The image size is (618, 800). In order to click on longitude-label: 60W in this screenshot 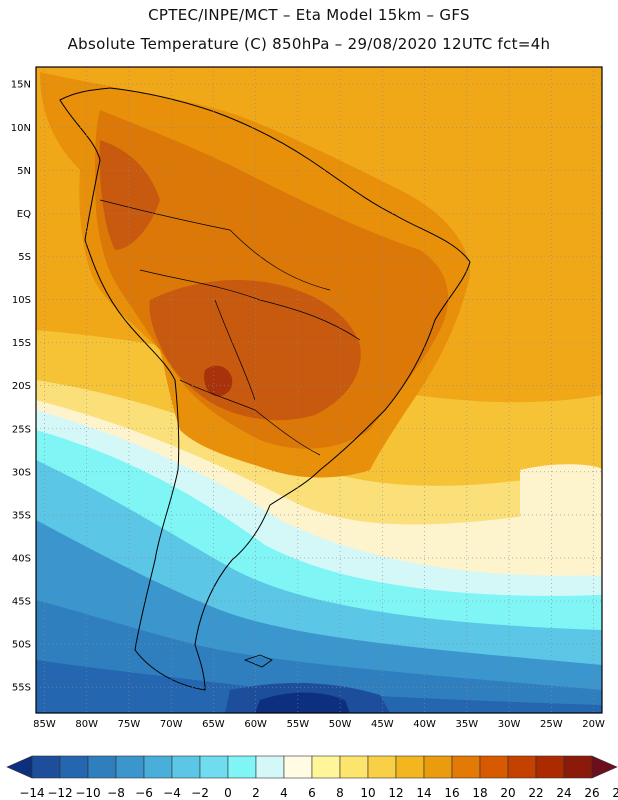, I will do `click(255, 724)`.